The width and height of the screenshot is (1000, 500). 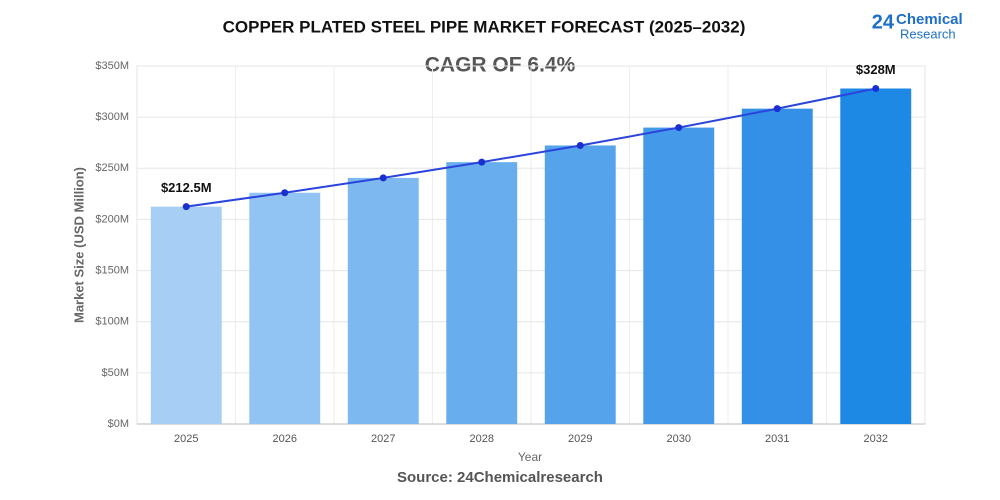 What do you see at coordinates (500, 65) in the screenshot?
I see `chart-subtitle: CAGR OF 6.4%` at bounding box center [500, 65].